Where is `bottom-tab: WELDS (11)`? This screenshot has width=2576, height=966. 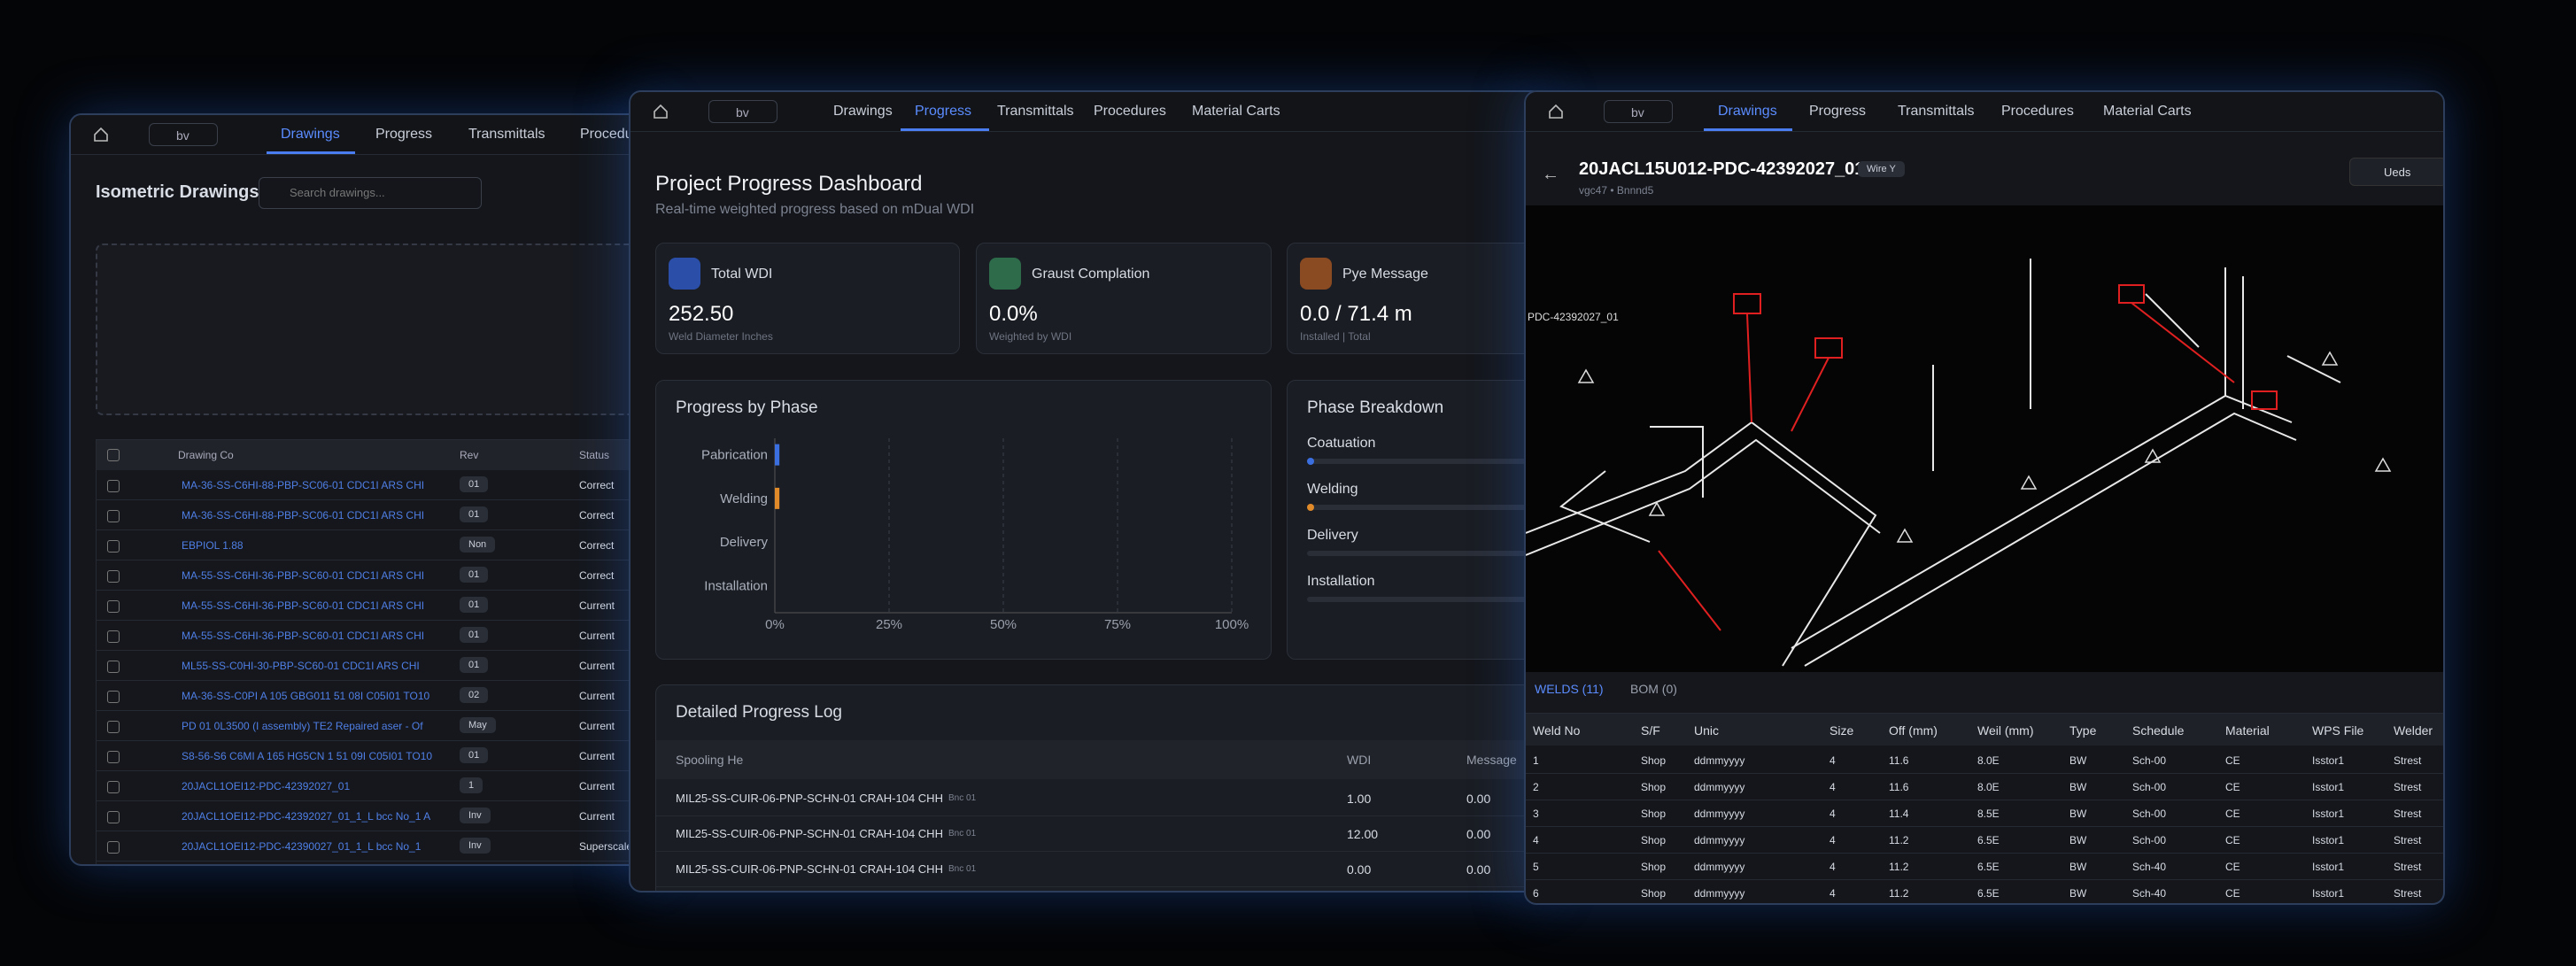
bottom-tab: WELDS (11) is located at coordinates (1569, 689).